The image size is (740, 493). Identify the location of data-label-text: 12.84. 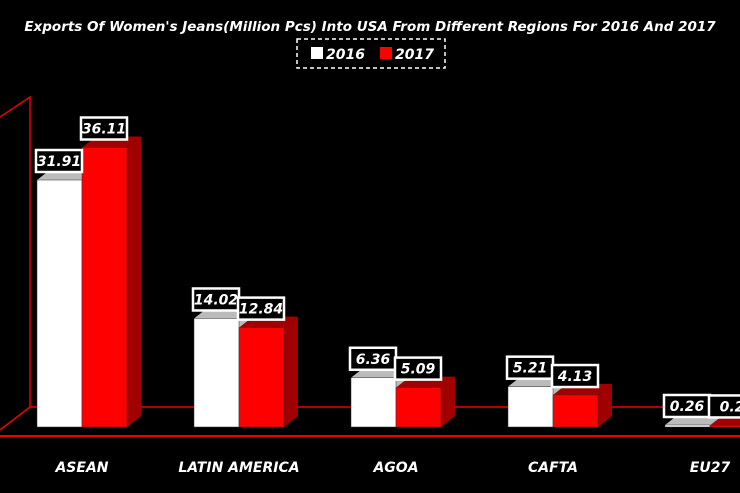
(261, 310).